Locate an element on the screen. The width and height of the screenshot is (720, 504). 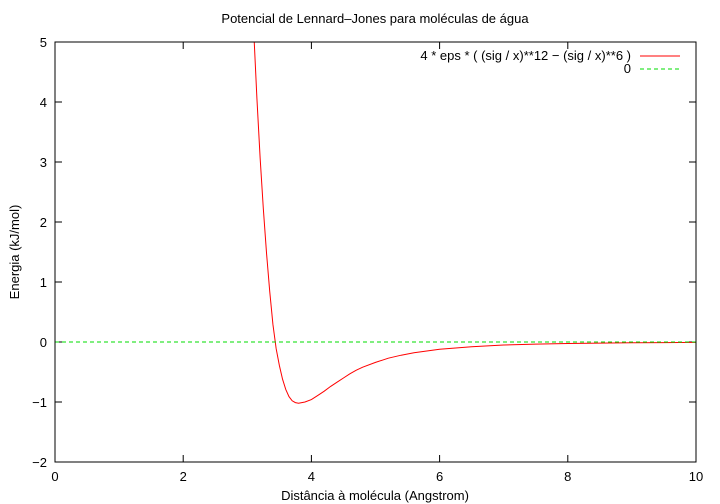
x-tick-label: 2 is located at coordinates (183, 476).